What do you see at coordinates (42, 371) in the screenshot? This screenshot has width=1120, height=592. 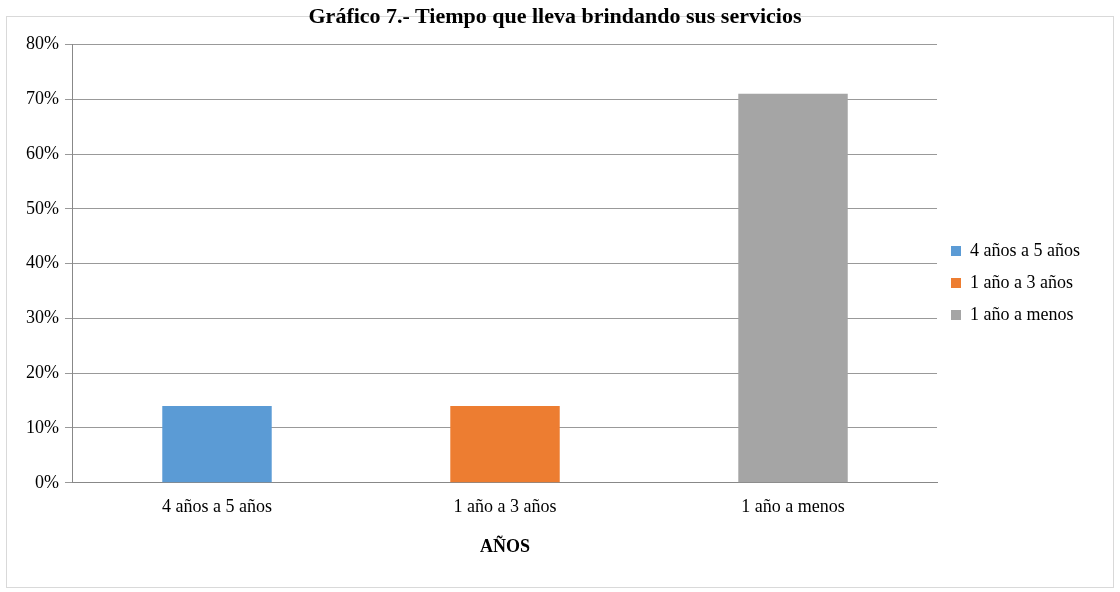 I see `y-tick-label: 20%` at bounding box center [42, 371].